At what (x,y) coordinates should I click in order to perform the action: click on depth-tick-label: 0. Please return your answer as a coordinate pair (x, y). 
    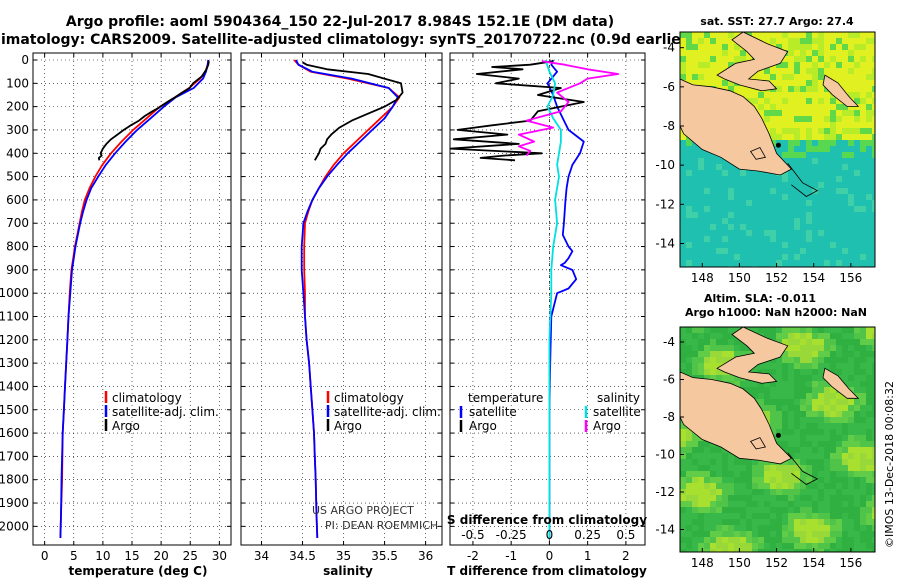
    Looking at the image, I should click on (25, 60).